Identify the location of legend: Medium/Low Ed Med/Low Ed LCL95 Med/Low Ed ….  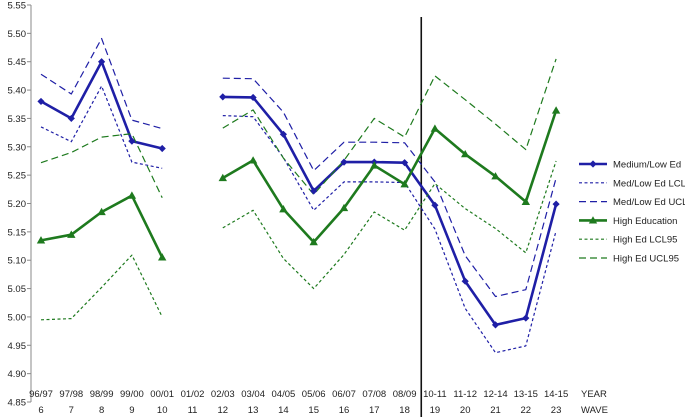
(632, 212).